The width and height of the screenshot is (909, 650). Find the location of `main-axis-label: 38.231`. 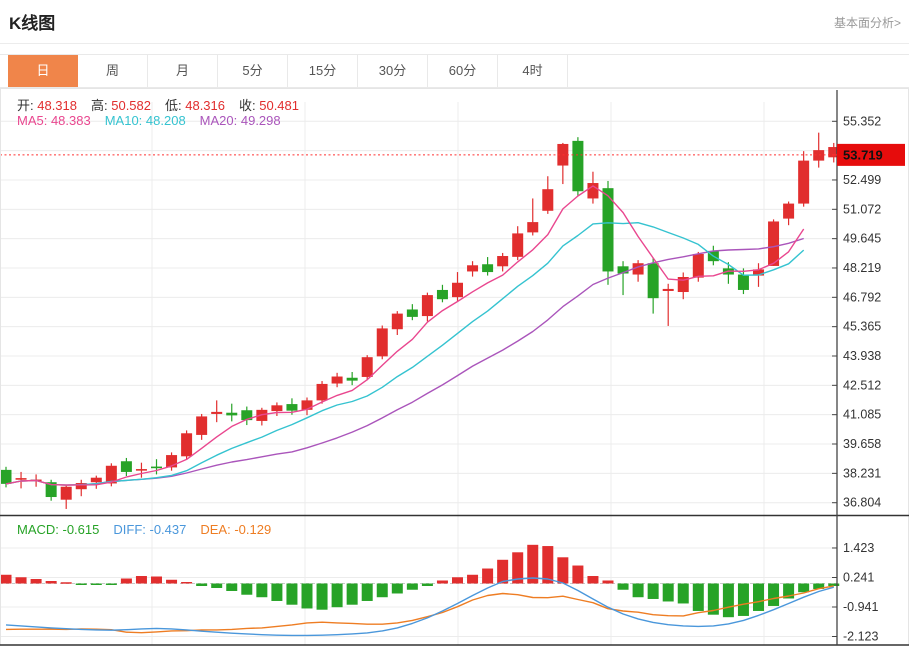

main-axis-label: 38.231 is located at coordinates (862, 473).